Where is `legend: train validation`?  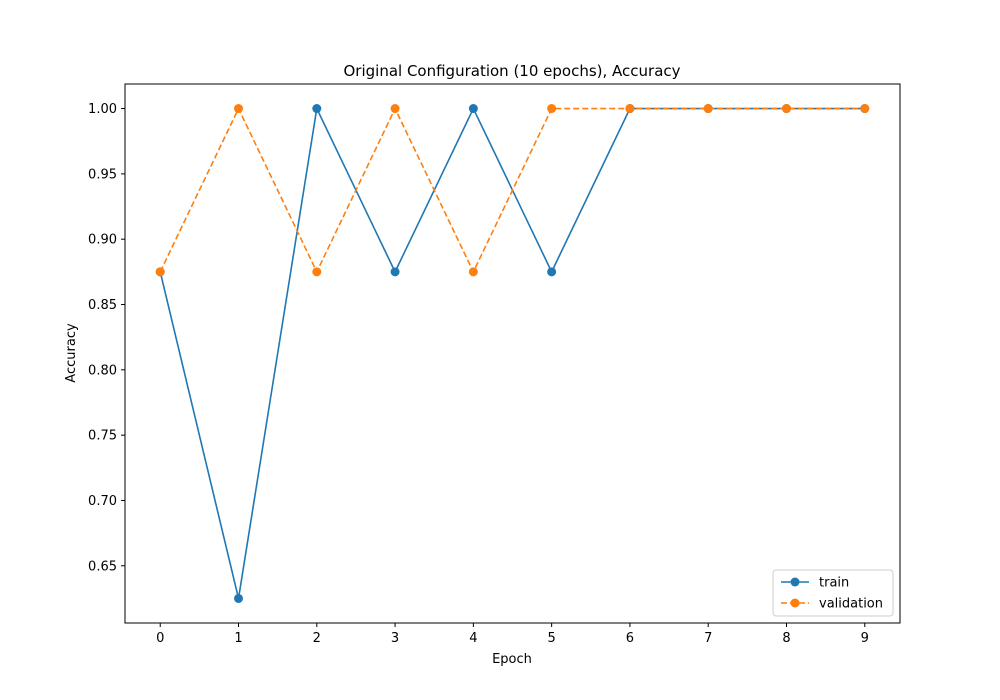
legend: train validation is located at coordinates (833, 593).